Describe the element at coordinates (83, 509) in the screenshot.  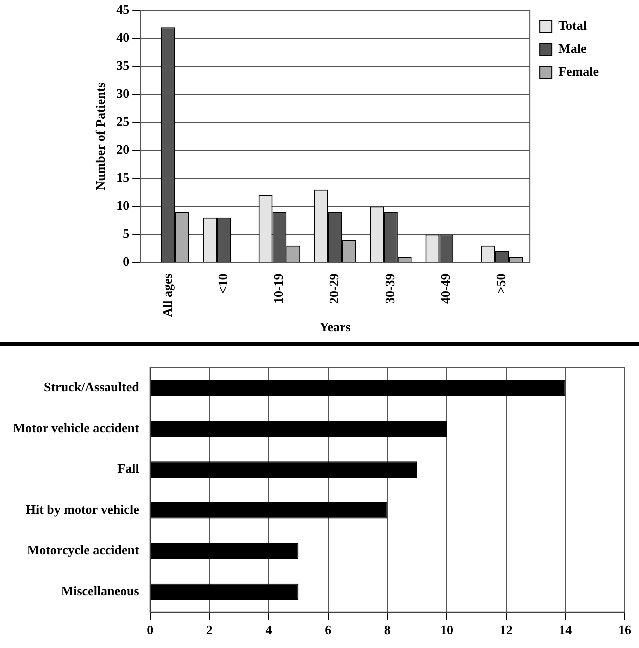
I see `y-tick-label: Hit by motor vehicle` at that location.